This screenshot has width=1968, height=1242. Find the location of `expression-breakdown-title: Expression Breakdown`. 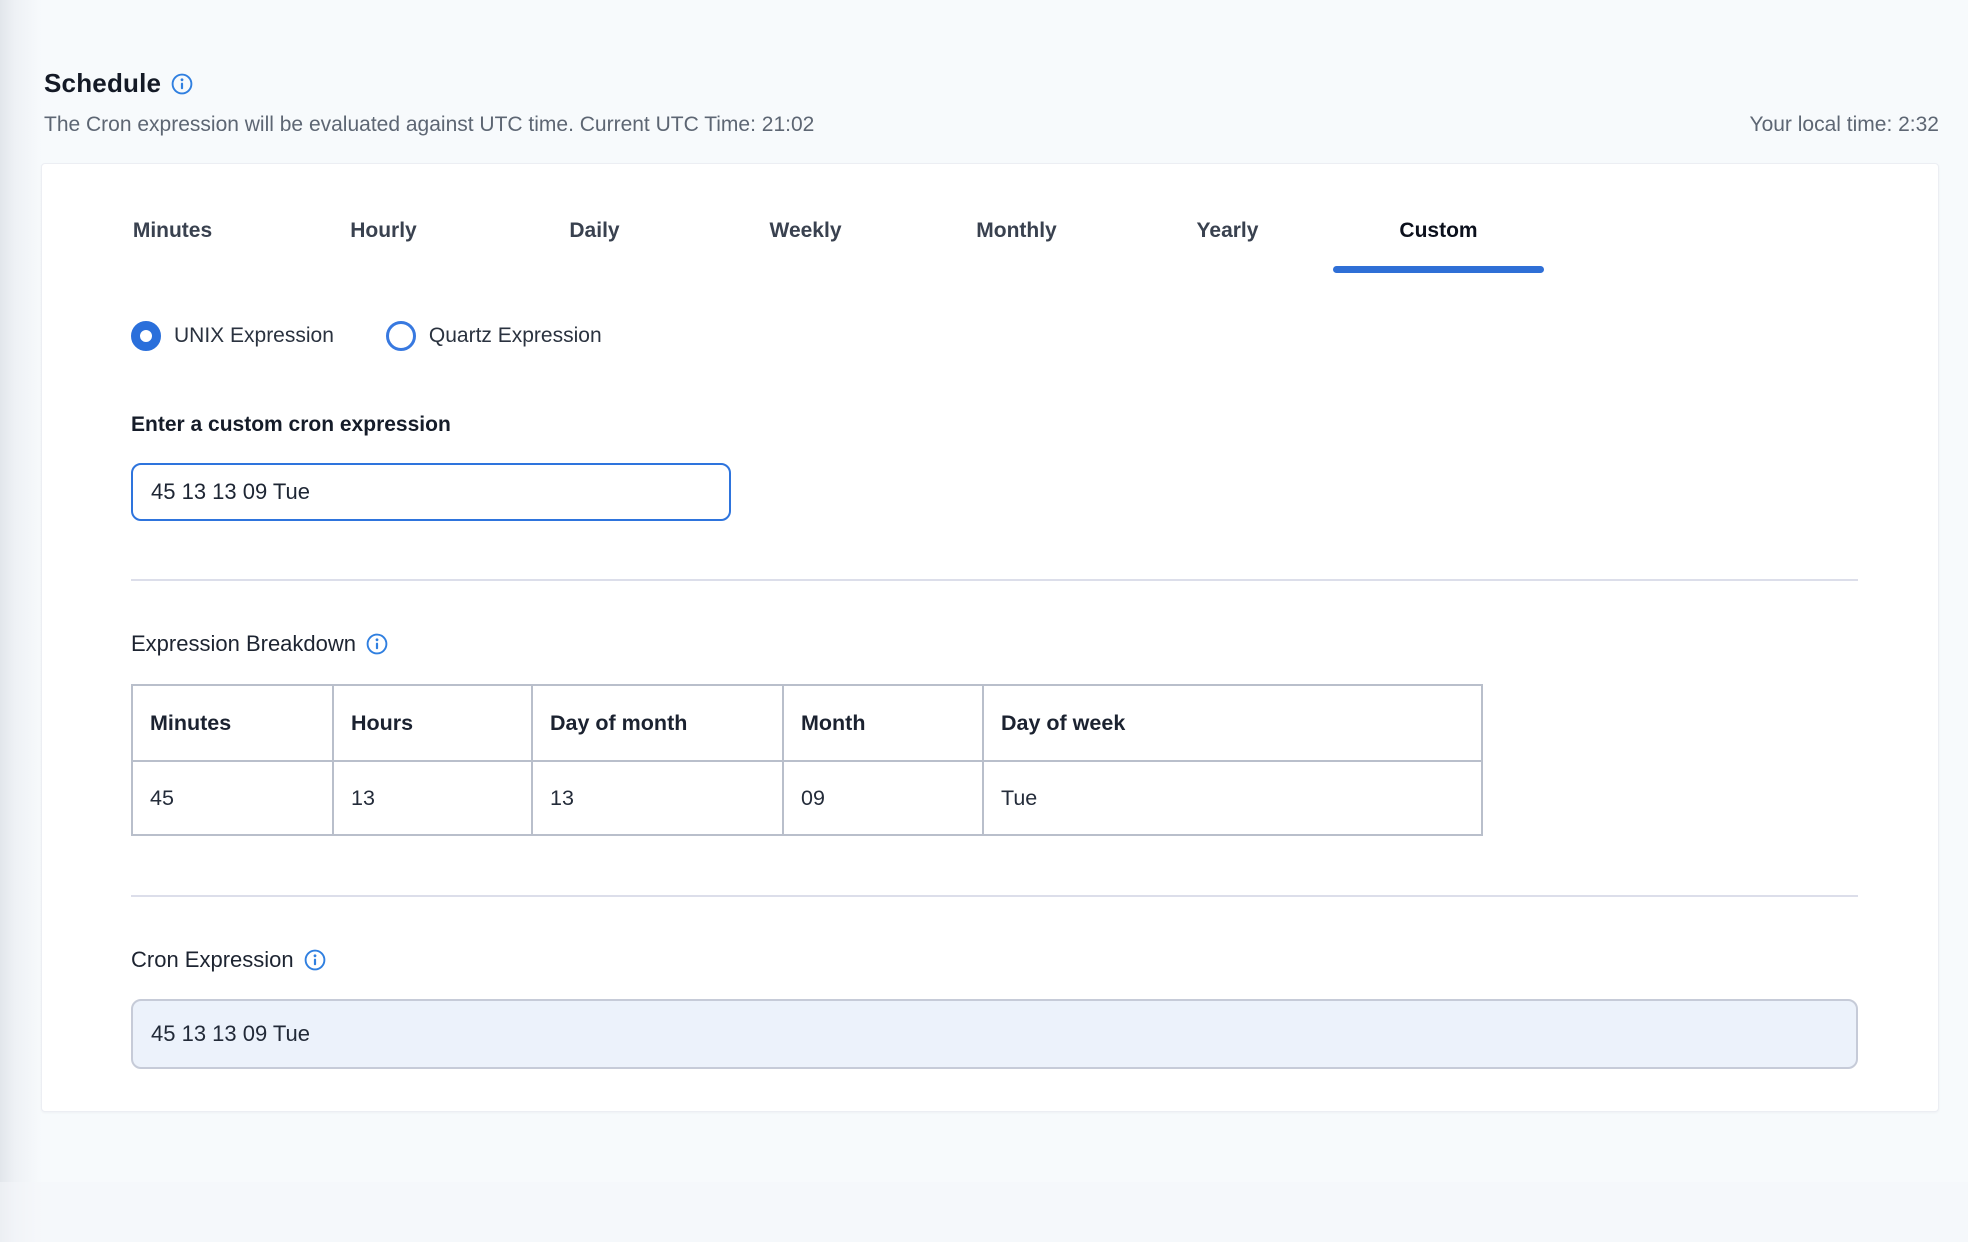

expression-breakdown-title: Expression Breakdown is located at coordinates (244, 643).